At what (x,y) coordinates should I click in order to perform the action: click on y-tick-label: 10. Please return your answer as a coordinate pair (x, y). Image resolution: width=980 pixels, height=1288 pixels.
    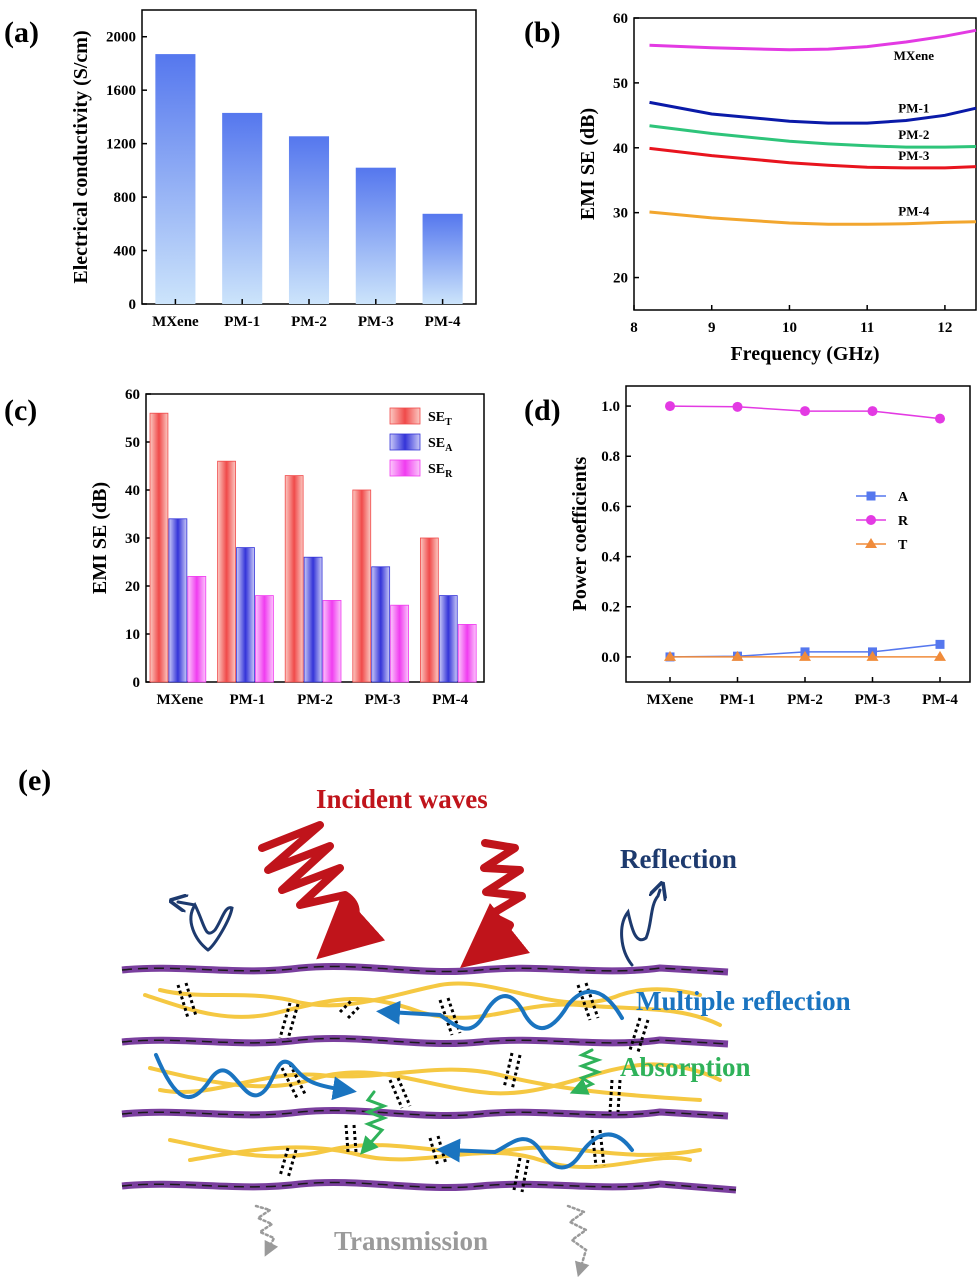
    Looking at the image, I should click on (132, 635).